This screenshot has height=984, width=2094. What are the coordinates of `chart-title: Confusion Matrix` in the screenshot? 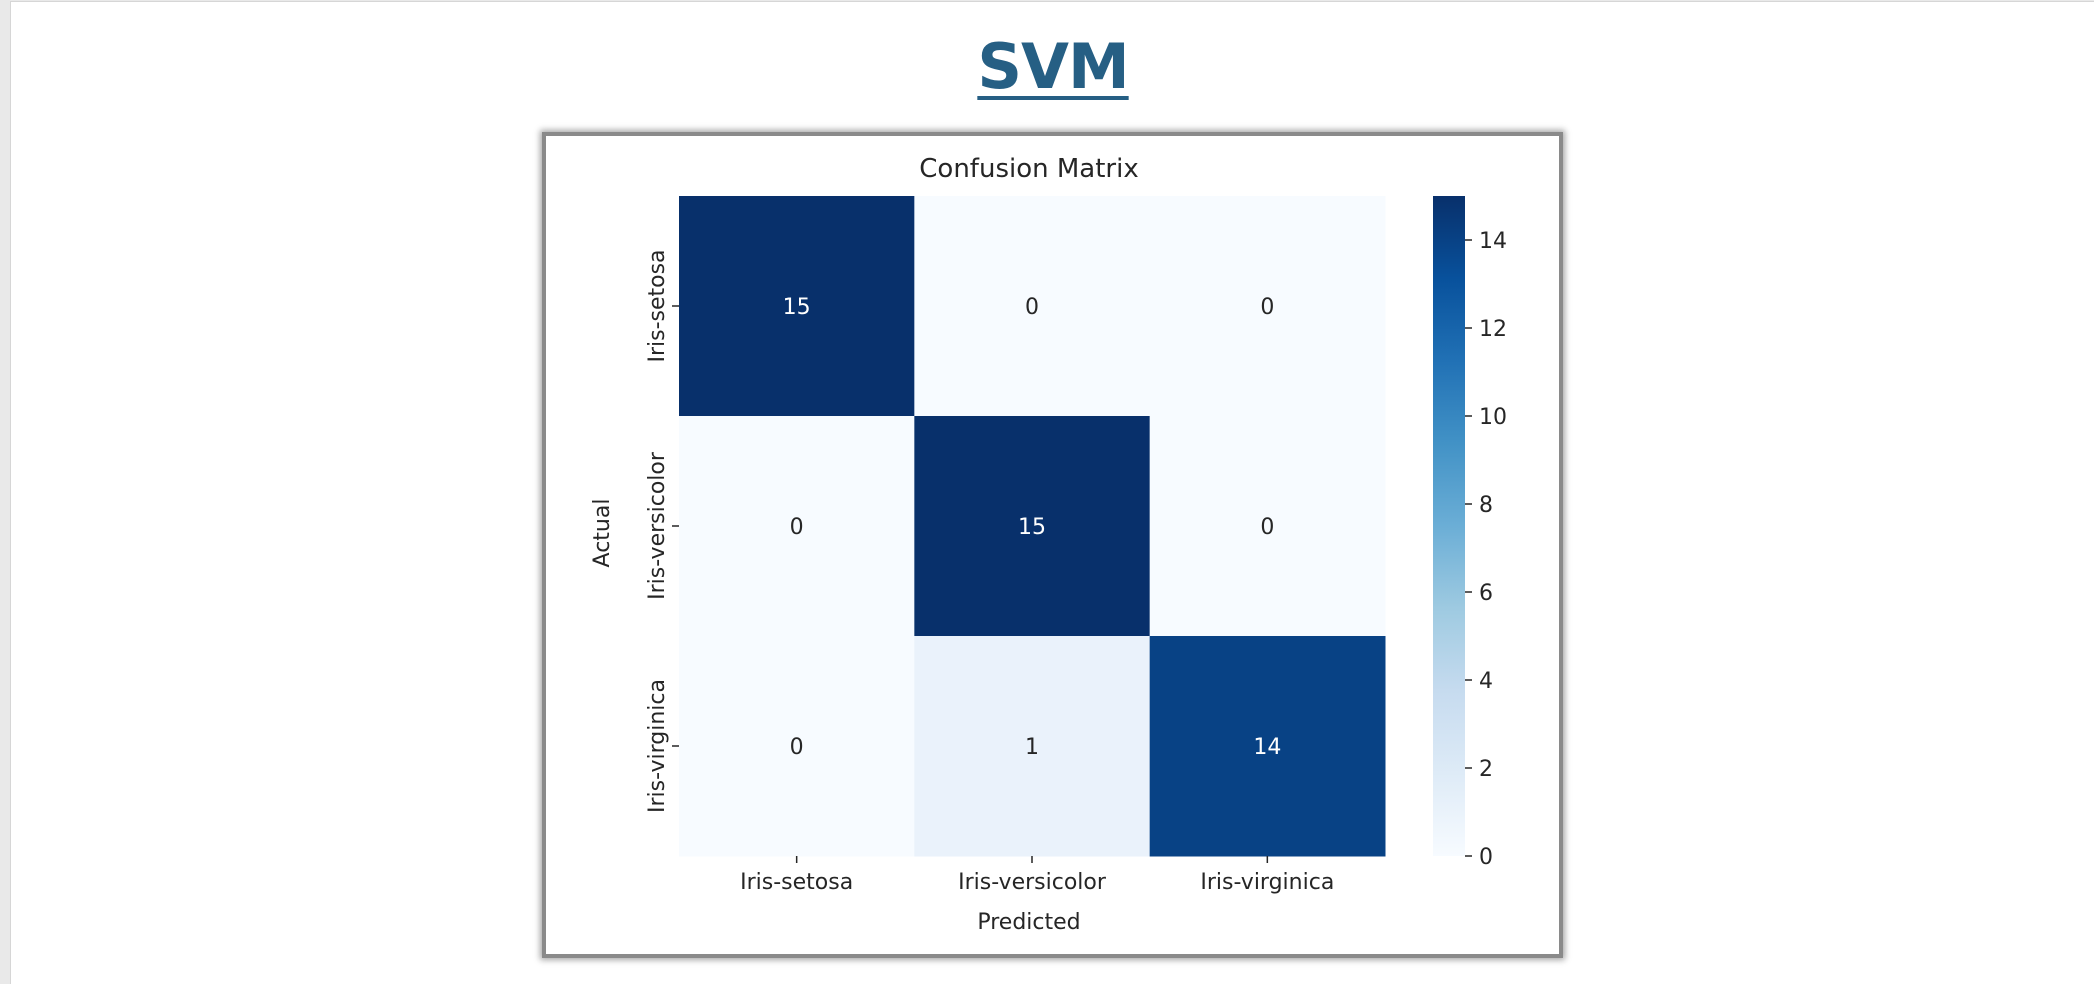 It's located at (1028, 169).